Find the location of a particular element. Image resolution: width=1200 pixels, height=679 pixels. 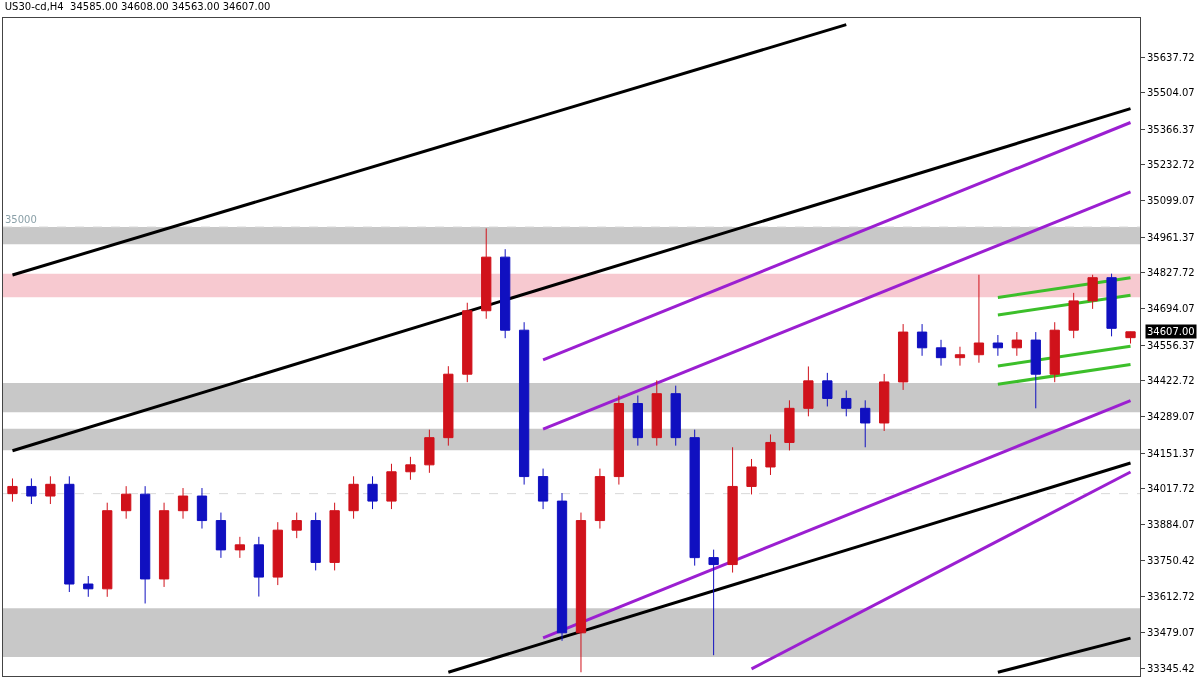

y-tick-label: 34827.72 is located at coordinates (1171, 273).